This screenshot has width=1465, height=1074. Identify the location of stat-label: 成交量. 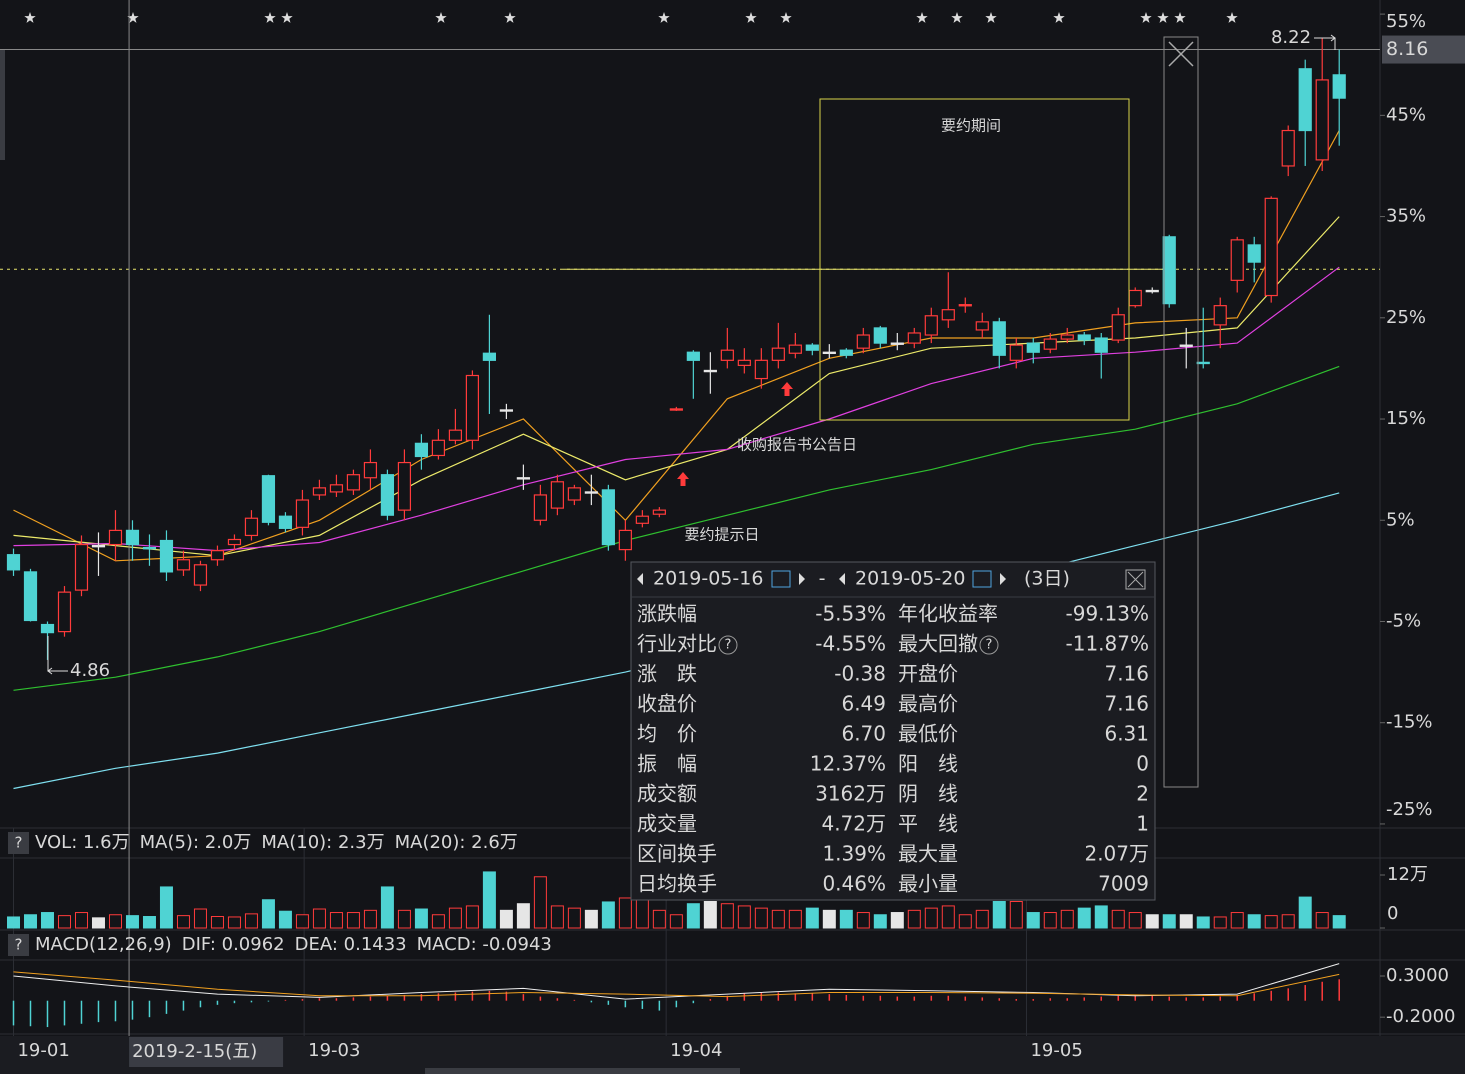
(667, 824).